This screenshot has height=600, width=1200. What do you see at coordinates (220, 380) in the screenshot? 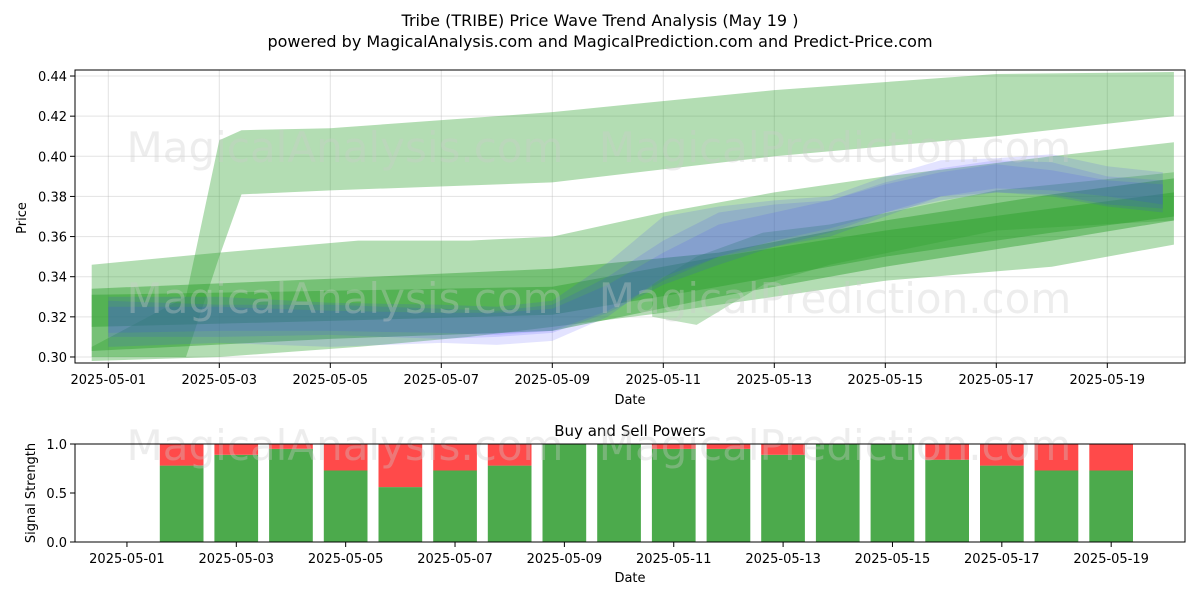
I see `price-x-tick-label: 2025-05-03` at bounding box center [220, 380].